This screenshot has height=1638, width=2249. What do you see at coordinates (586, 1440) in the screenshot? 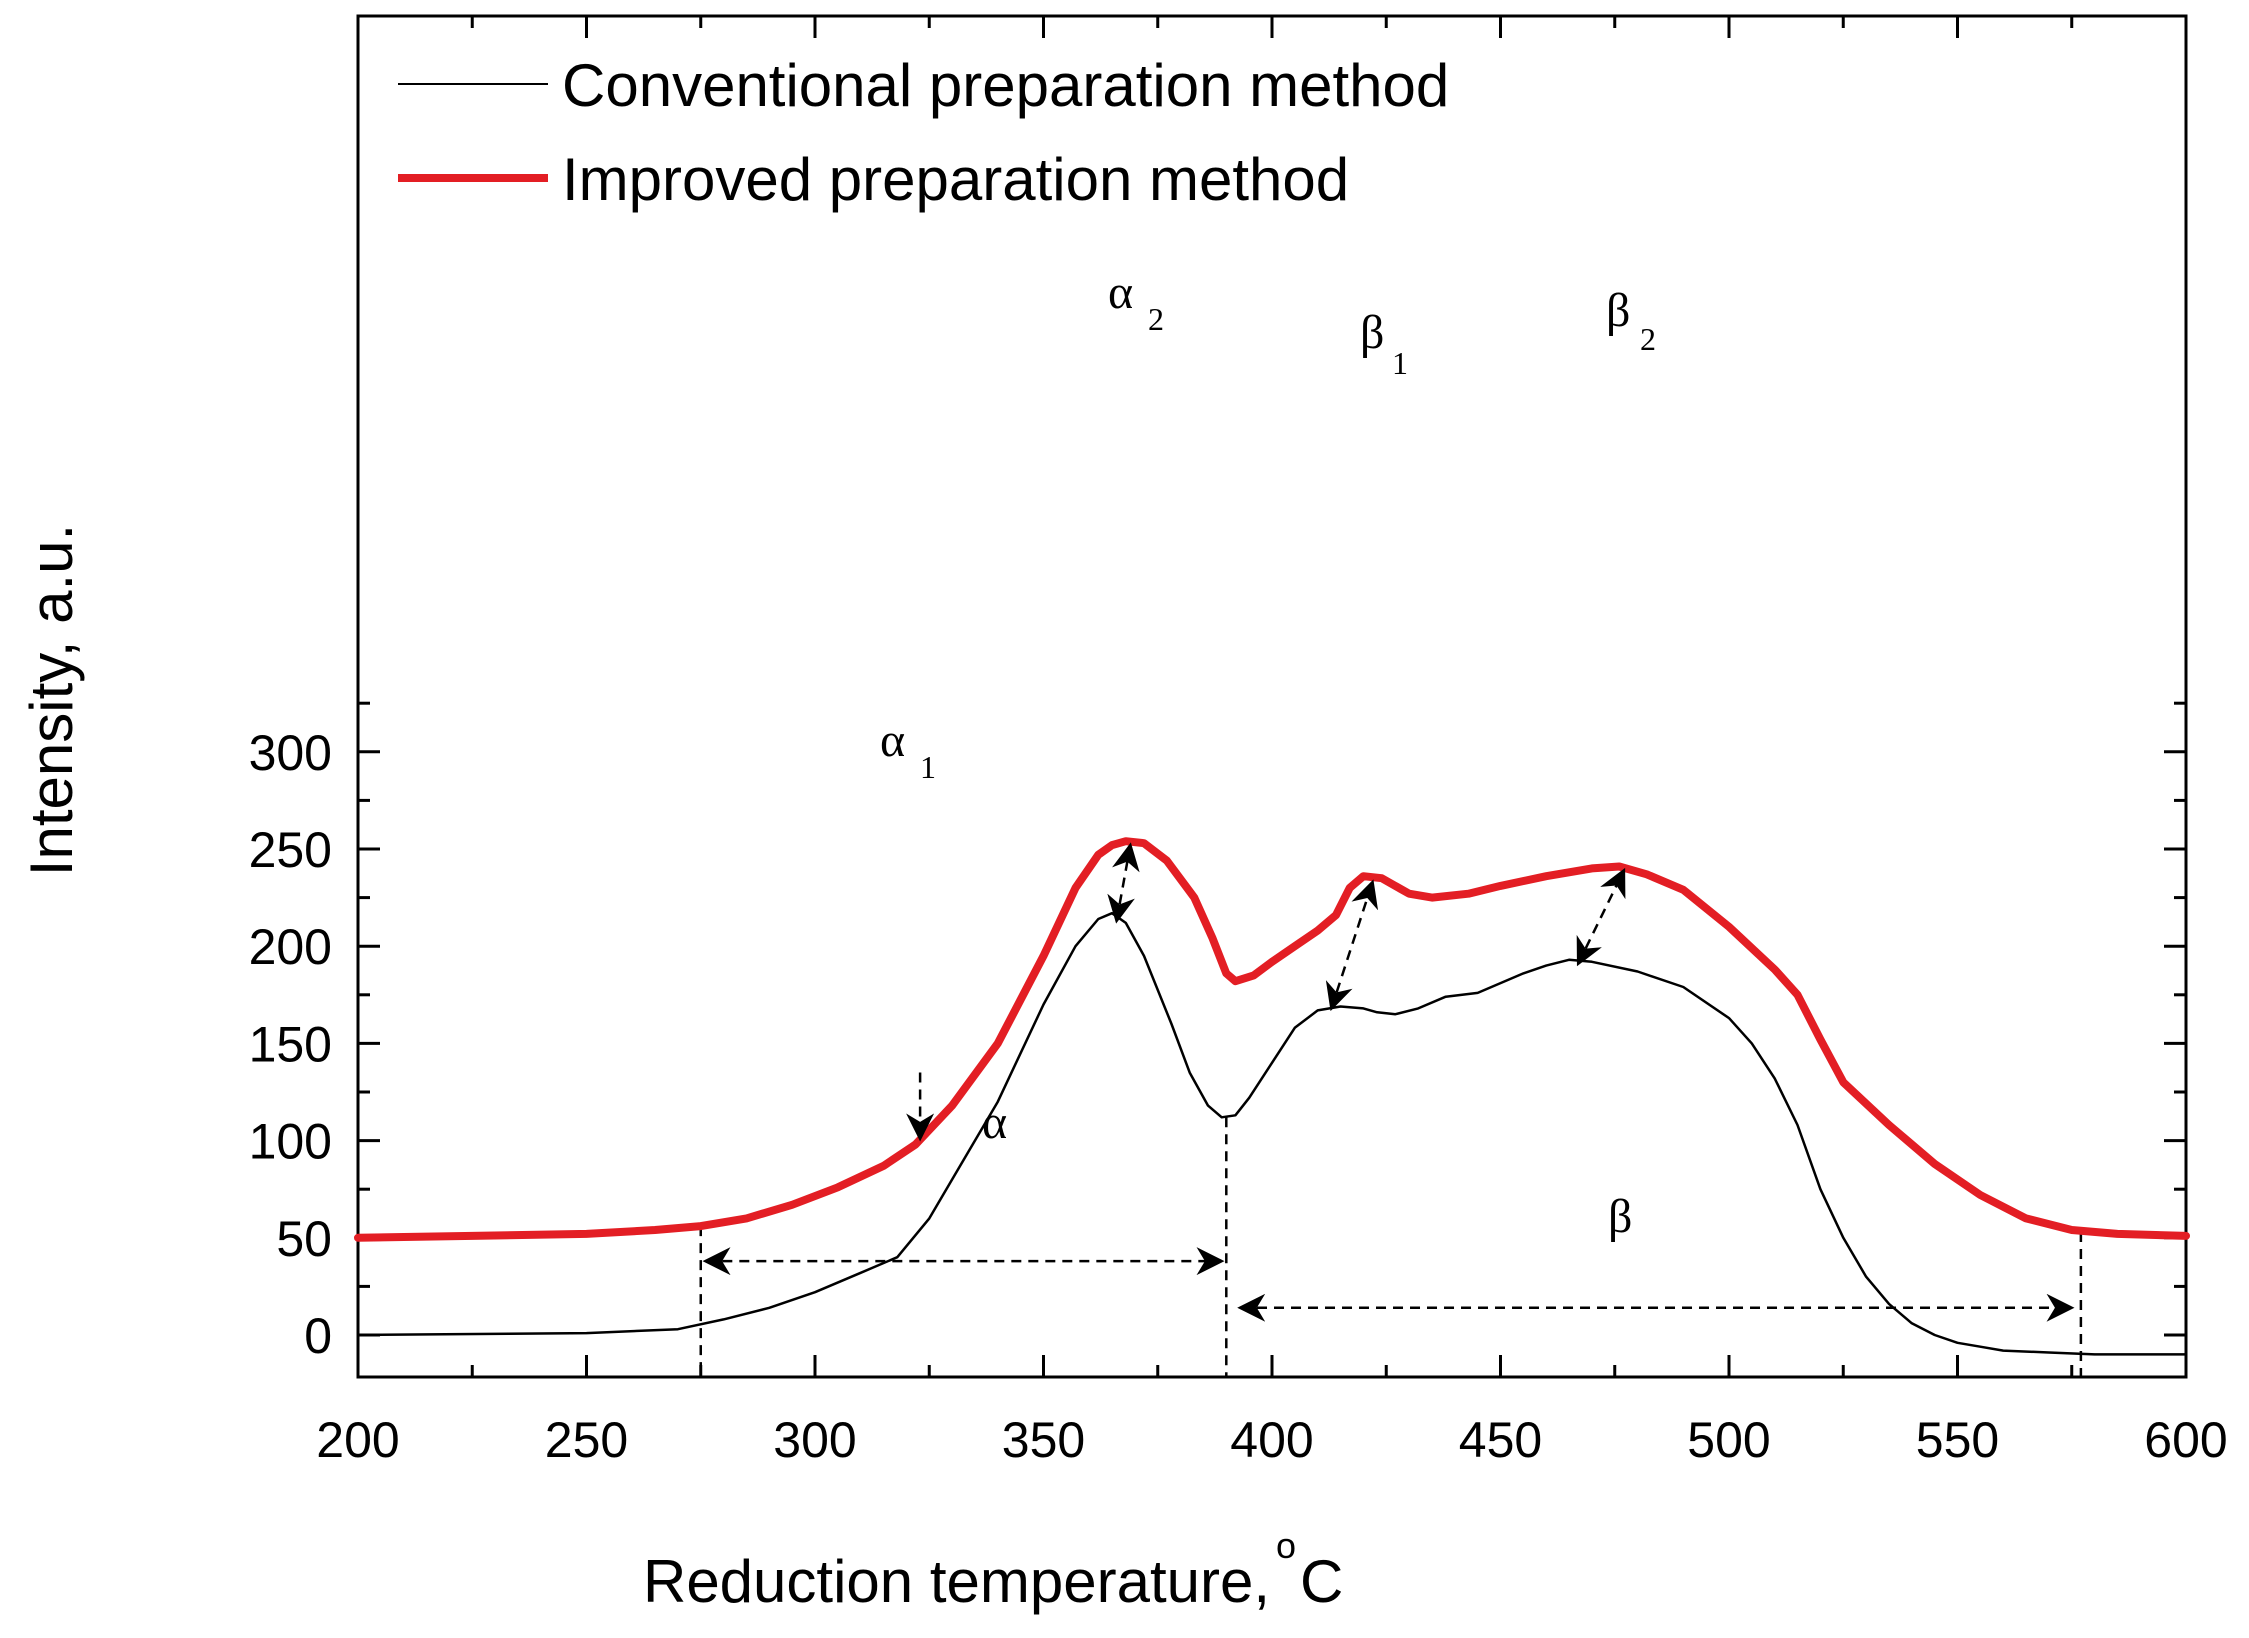
I see `x-tick-label: 250` at bounding box center [586, 1440].